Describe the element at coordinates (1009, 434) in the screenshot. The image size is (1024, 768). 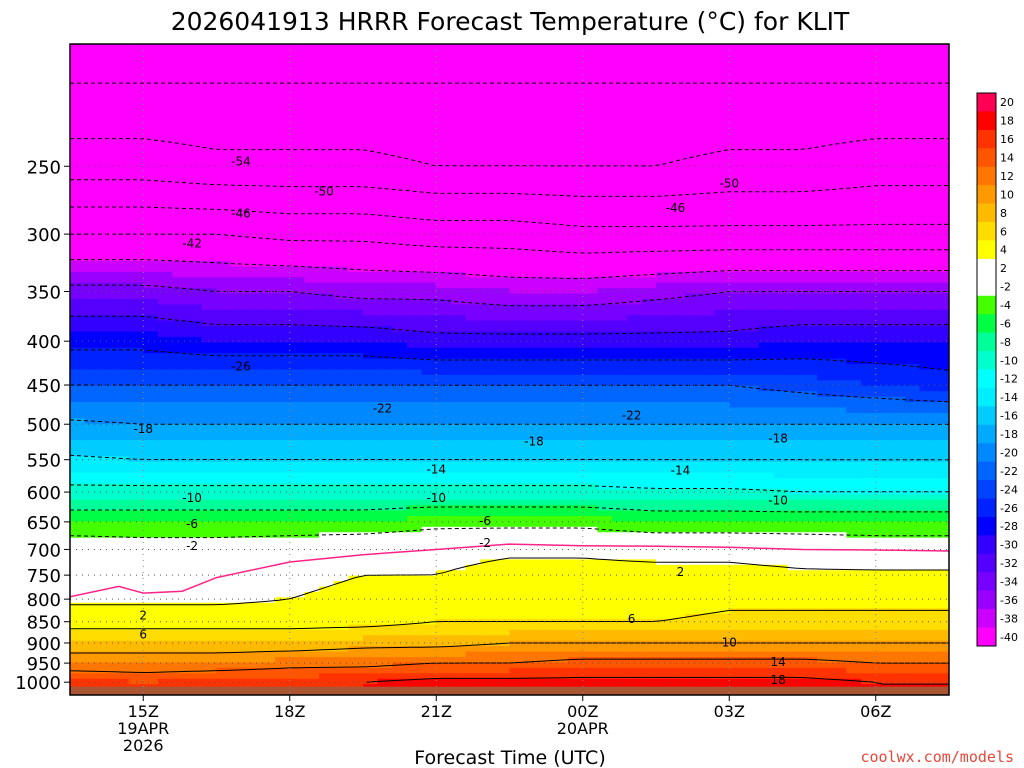
I see `colorbar-label: -18` at that location.